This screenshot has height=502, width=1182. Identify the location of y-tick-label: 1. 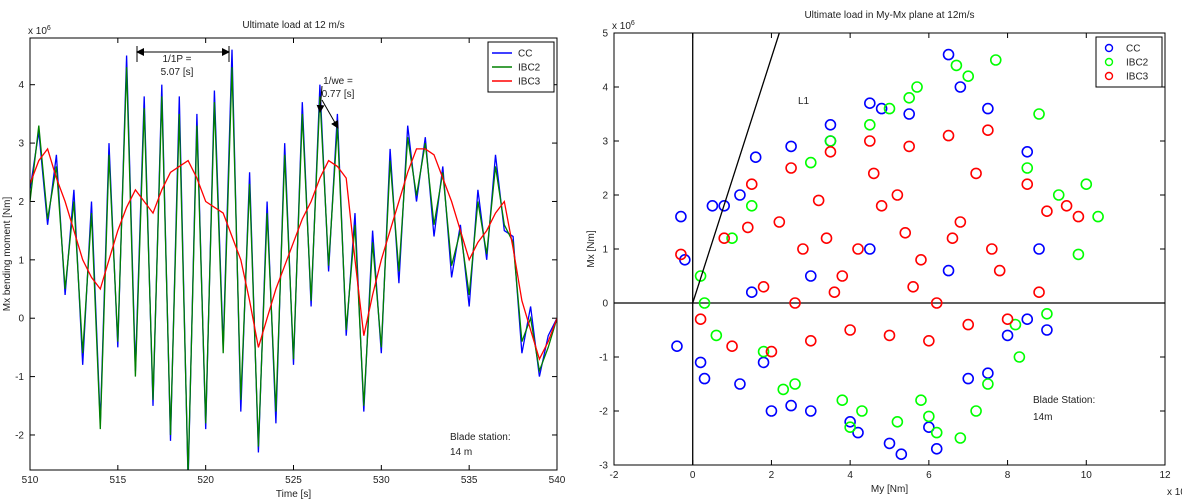
(21, 260).